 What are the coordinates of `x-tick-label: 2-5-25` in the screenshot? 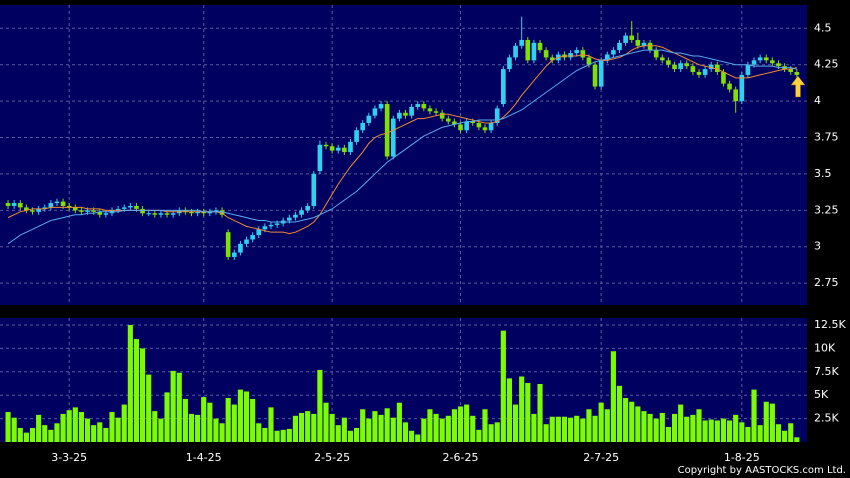 It's located at (332, 457).